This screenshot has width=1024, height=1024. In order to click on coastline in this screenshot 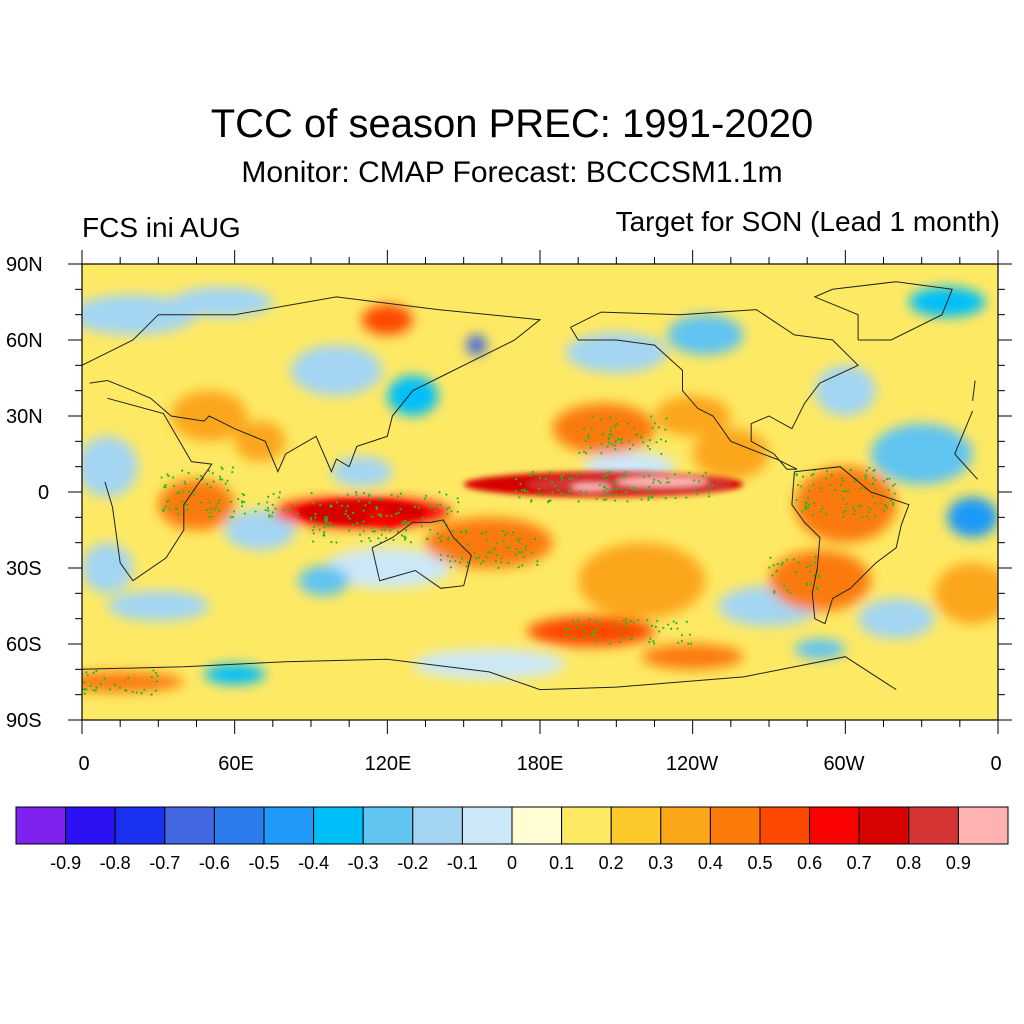, I will do `click(966, 466)`.